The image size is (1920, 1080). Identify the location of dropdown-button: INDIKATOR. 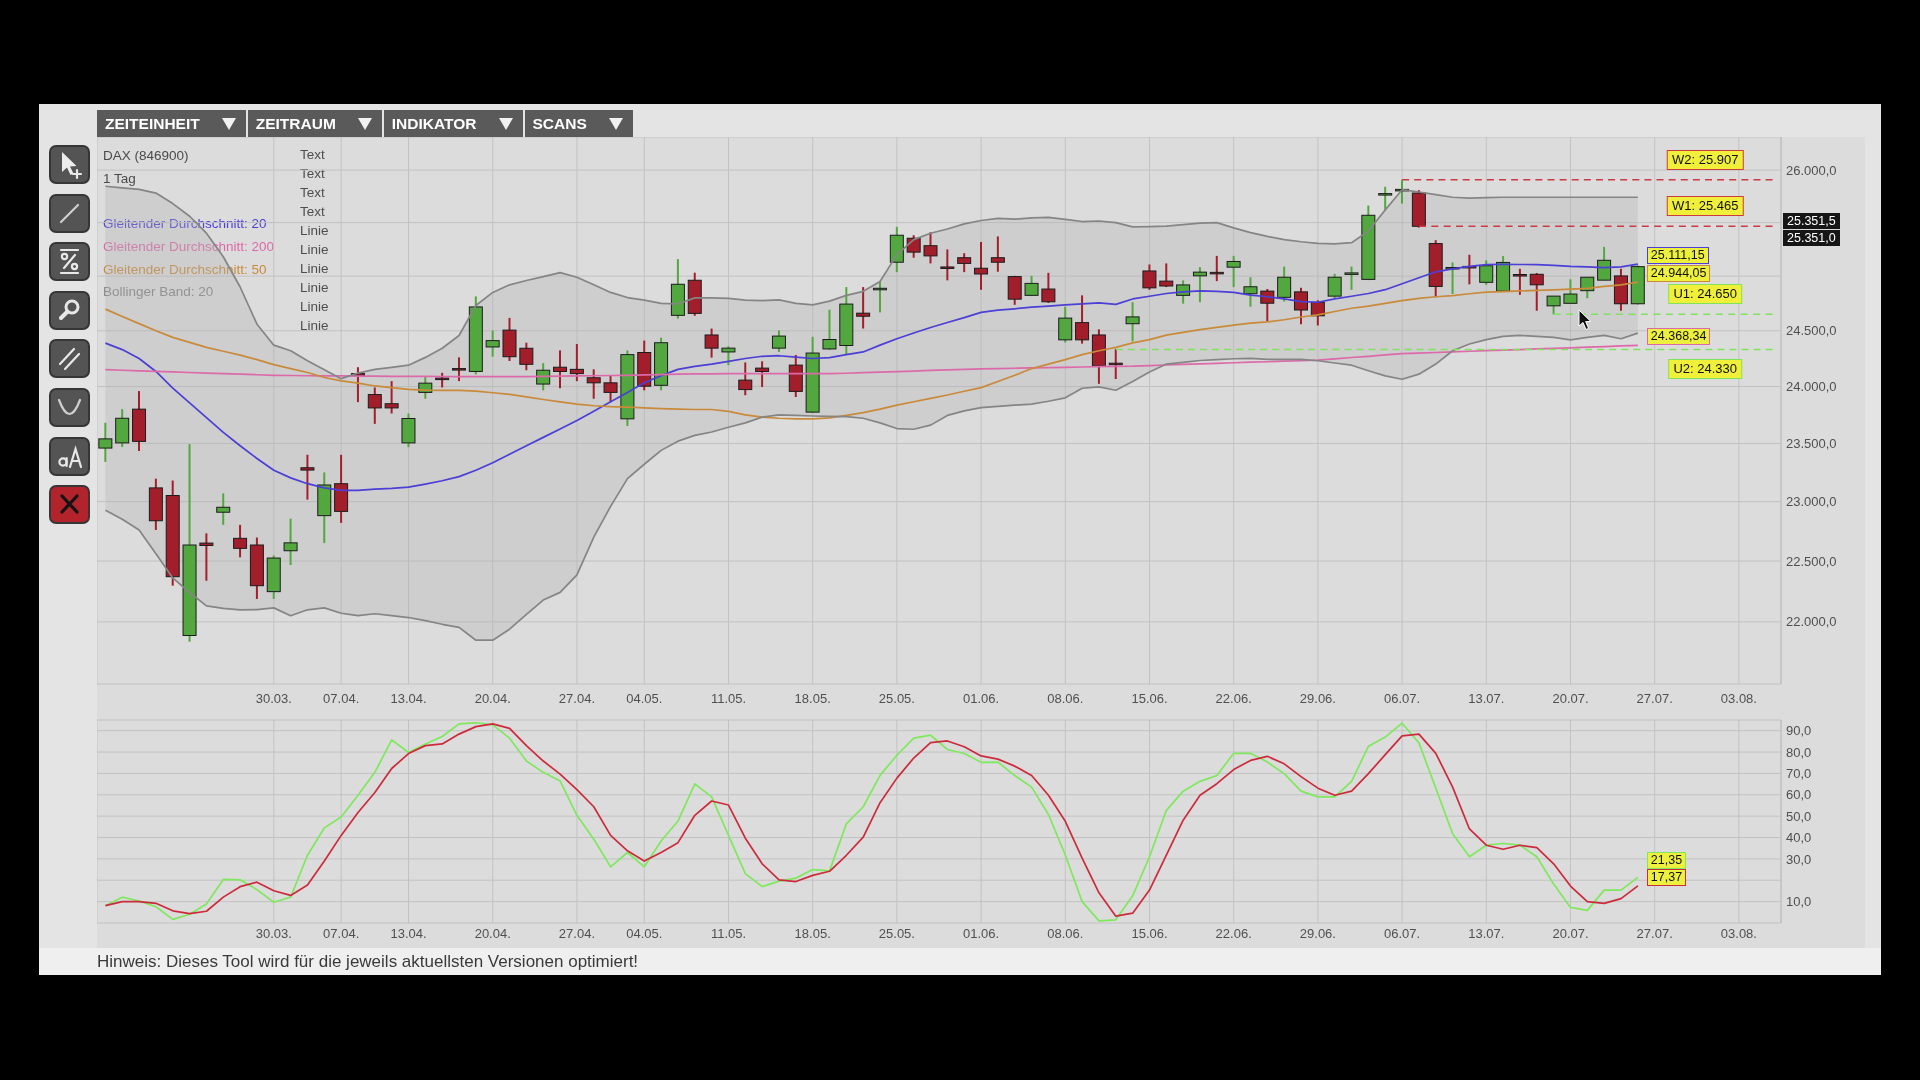
(453, 123).